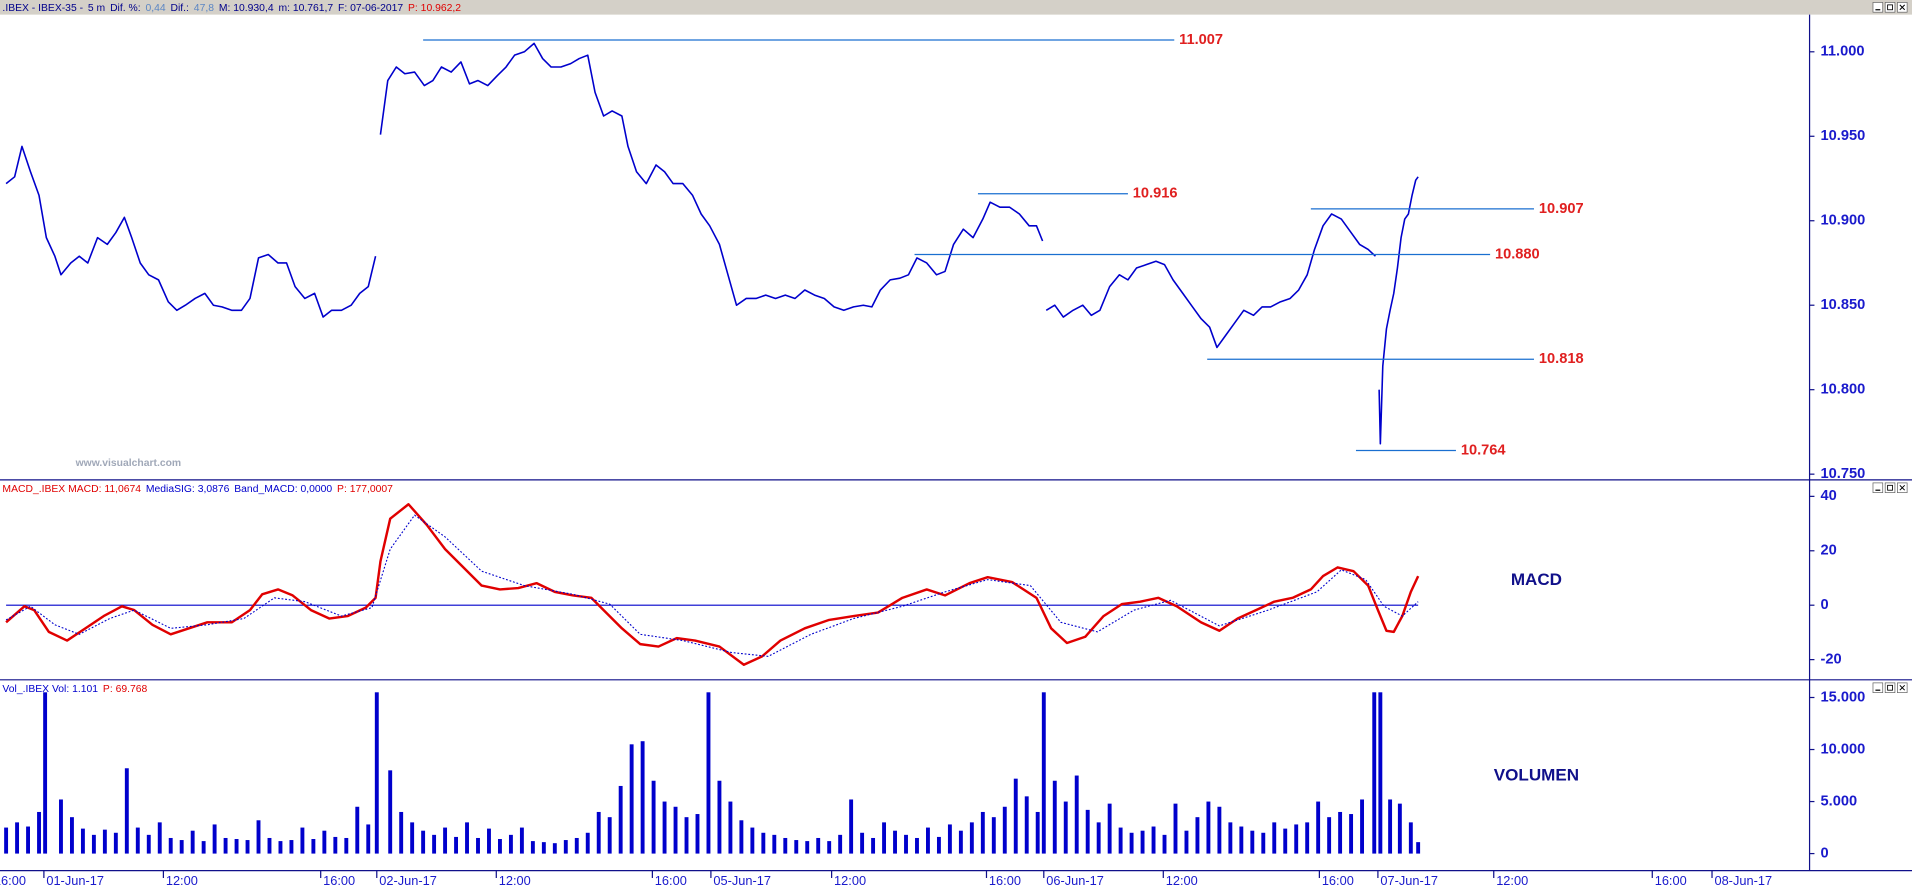 This screenshot has width=1912, height=892. What do you see at coordinates (42, 8) in the screenshot?
I see `header-part: .IBEX - IBEX-35 -` at bounding box center [42, 8].